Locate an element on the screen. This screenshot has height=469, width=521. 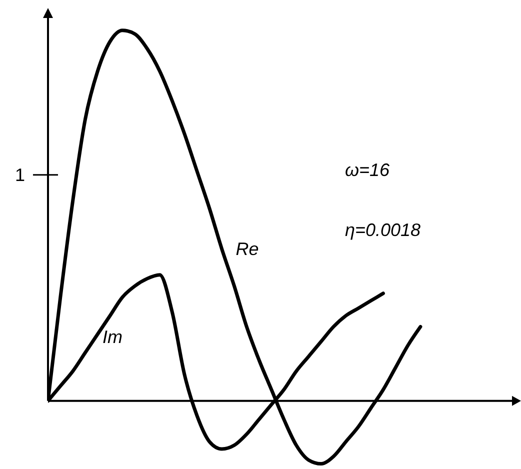
series-label: Re is located at coordinates (247, 248).